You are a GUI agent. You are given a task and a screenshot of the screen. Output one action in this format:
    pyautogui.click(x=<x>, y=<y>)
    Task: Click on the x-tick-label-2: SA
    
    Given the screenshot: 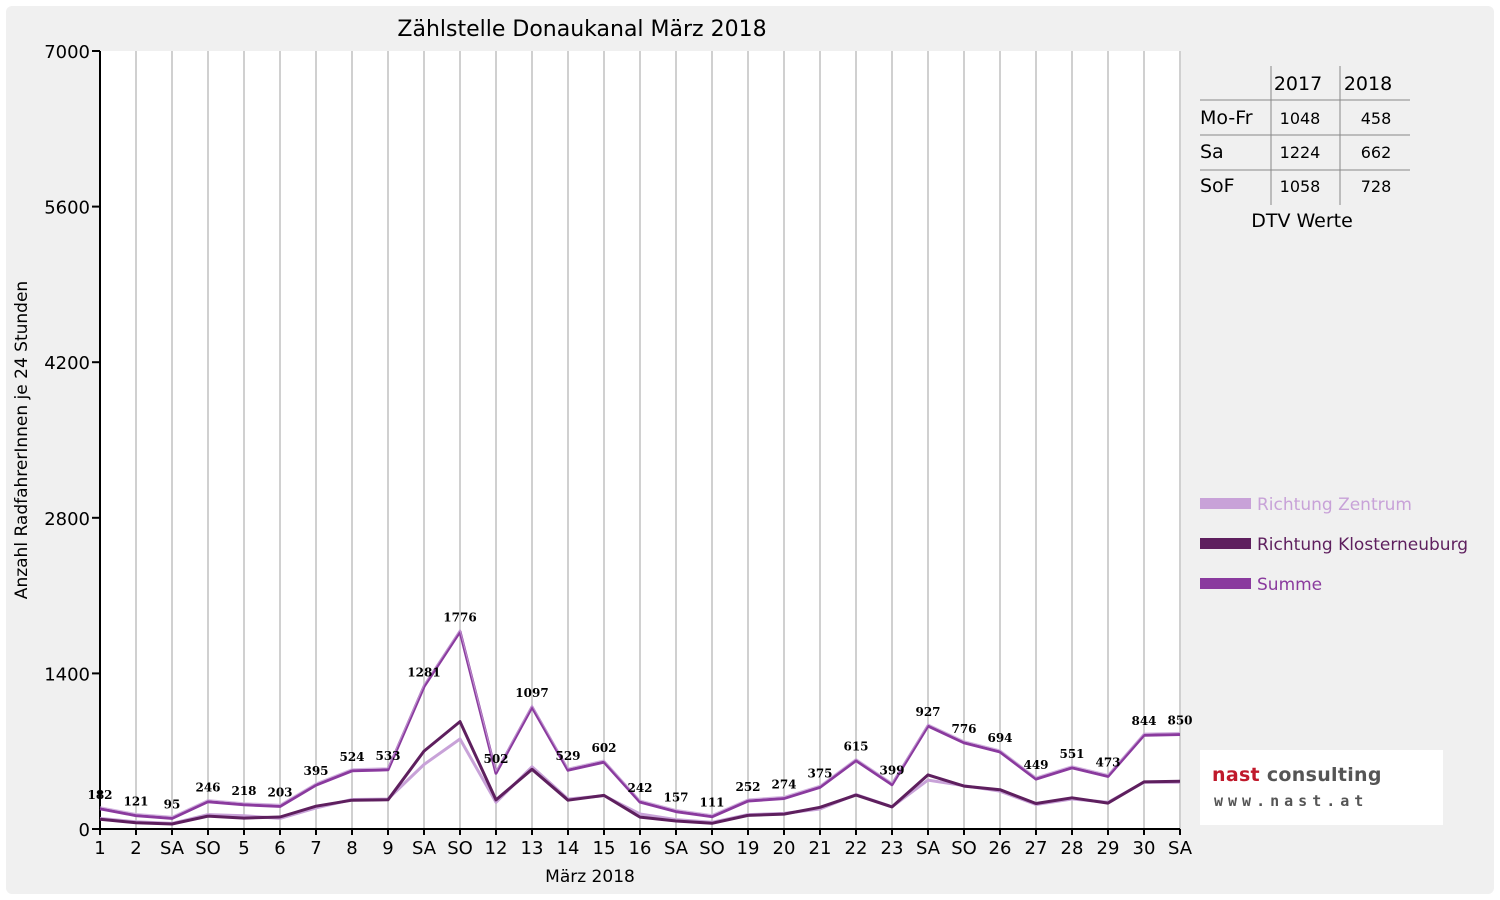 What is the action you would take?
    pyautogui.click(x=172, y=848)
    